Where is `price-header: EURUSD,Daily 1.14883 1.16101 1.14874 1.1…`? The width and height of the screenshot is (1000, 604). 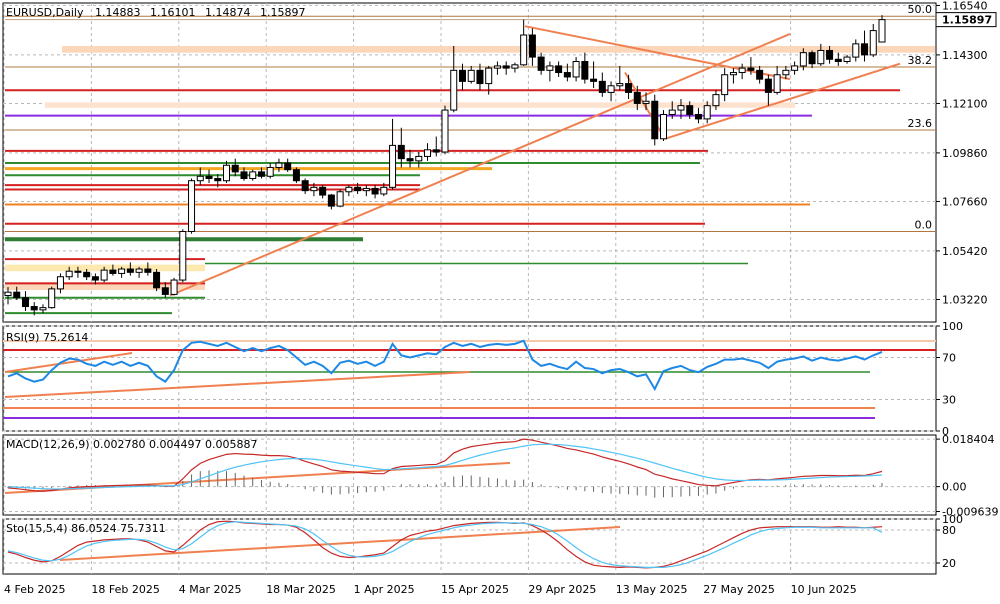
price-header: EURUSD,Daily 1.14883 1.16101 1.14874 1.1… is located at coordinates (155, 12).